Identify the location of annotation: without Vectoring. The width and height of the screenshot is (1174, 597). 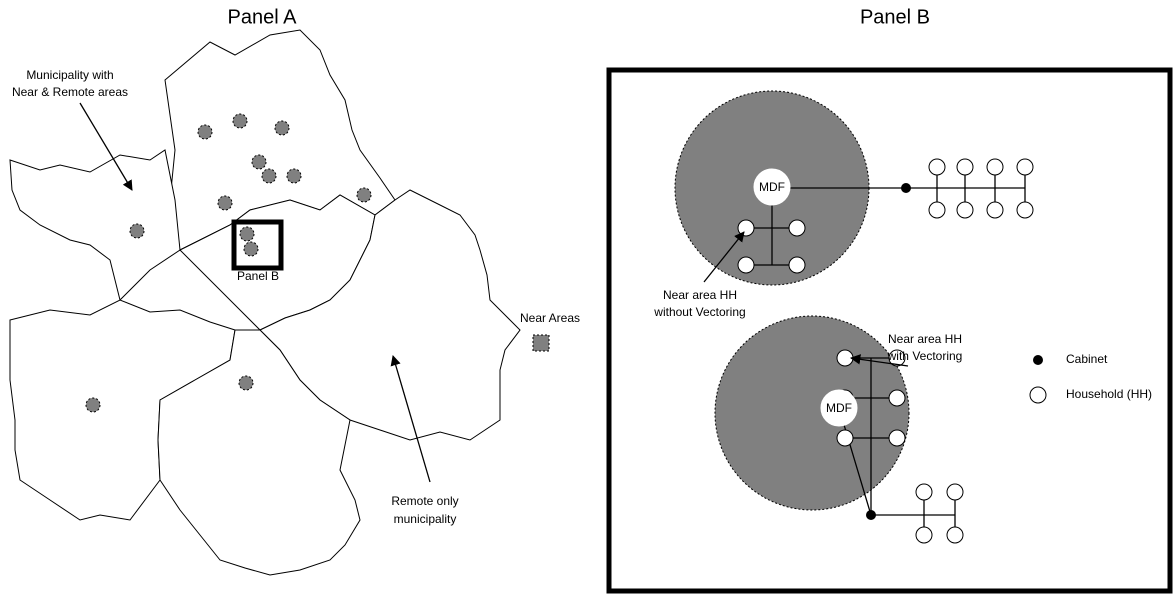
(699, 312).